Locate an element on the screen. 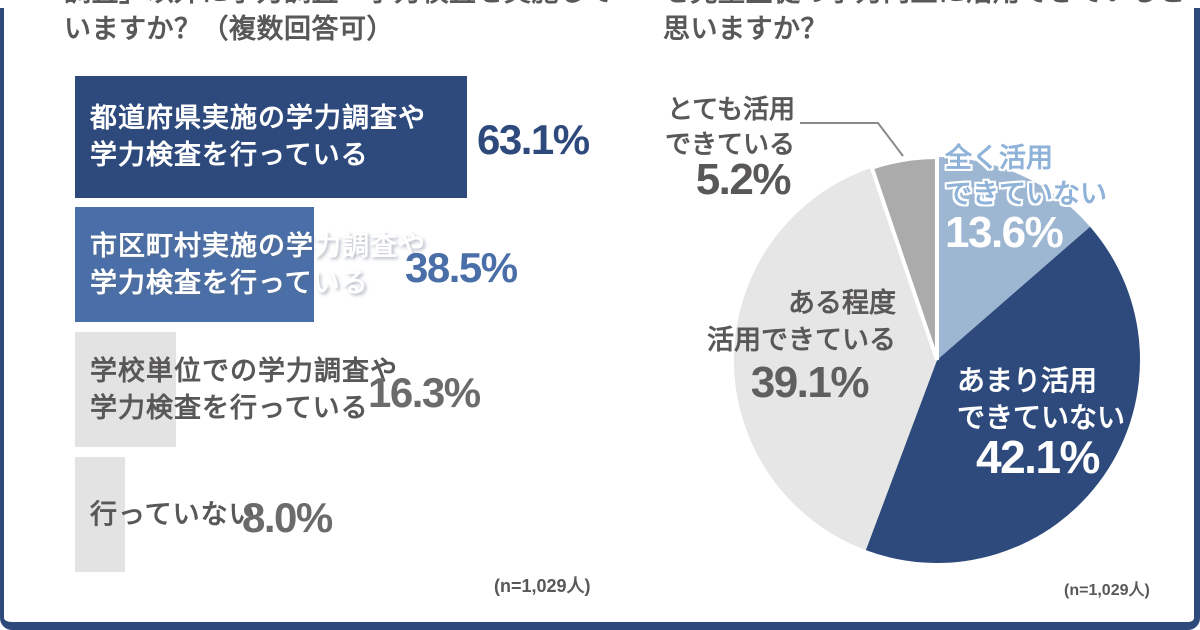 The height and width of the screenshot is (630, 1200). pie-value-hardly-utilized: 42.1% is located at coordinates (1038, 457).